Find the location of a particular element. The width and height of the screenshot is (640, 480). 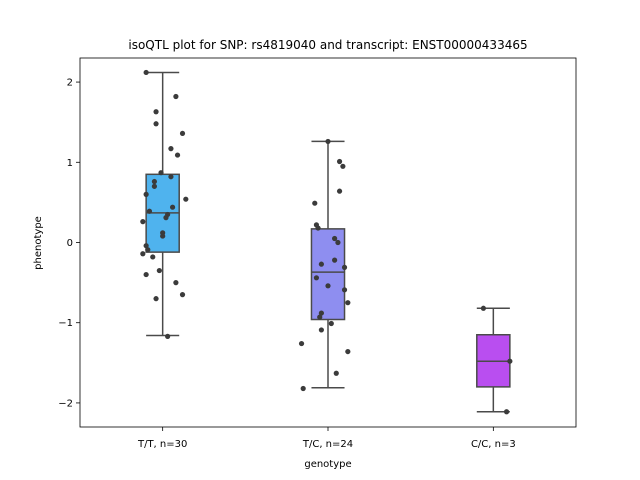

y-tick-label: 2 is located at coordinates (70, 83).